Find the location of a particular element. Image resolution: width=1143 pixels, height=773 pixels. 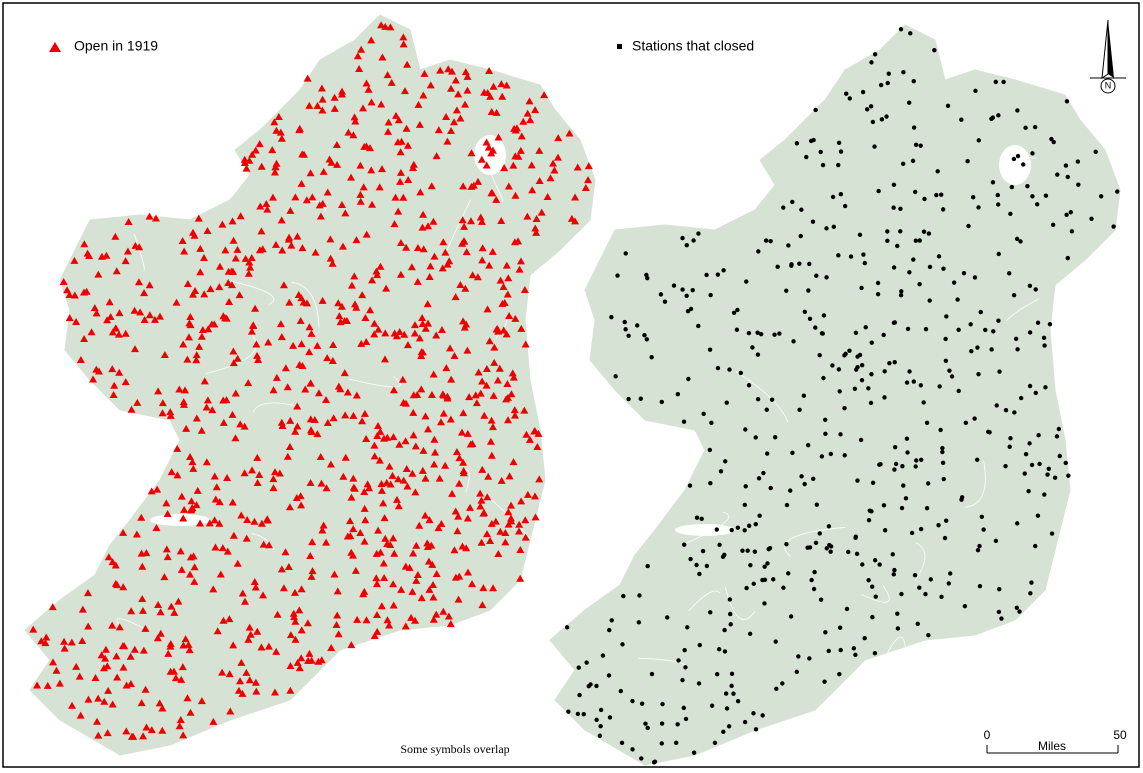

legend-label: Open in 1919 is located at coordinates (116, 46).